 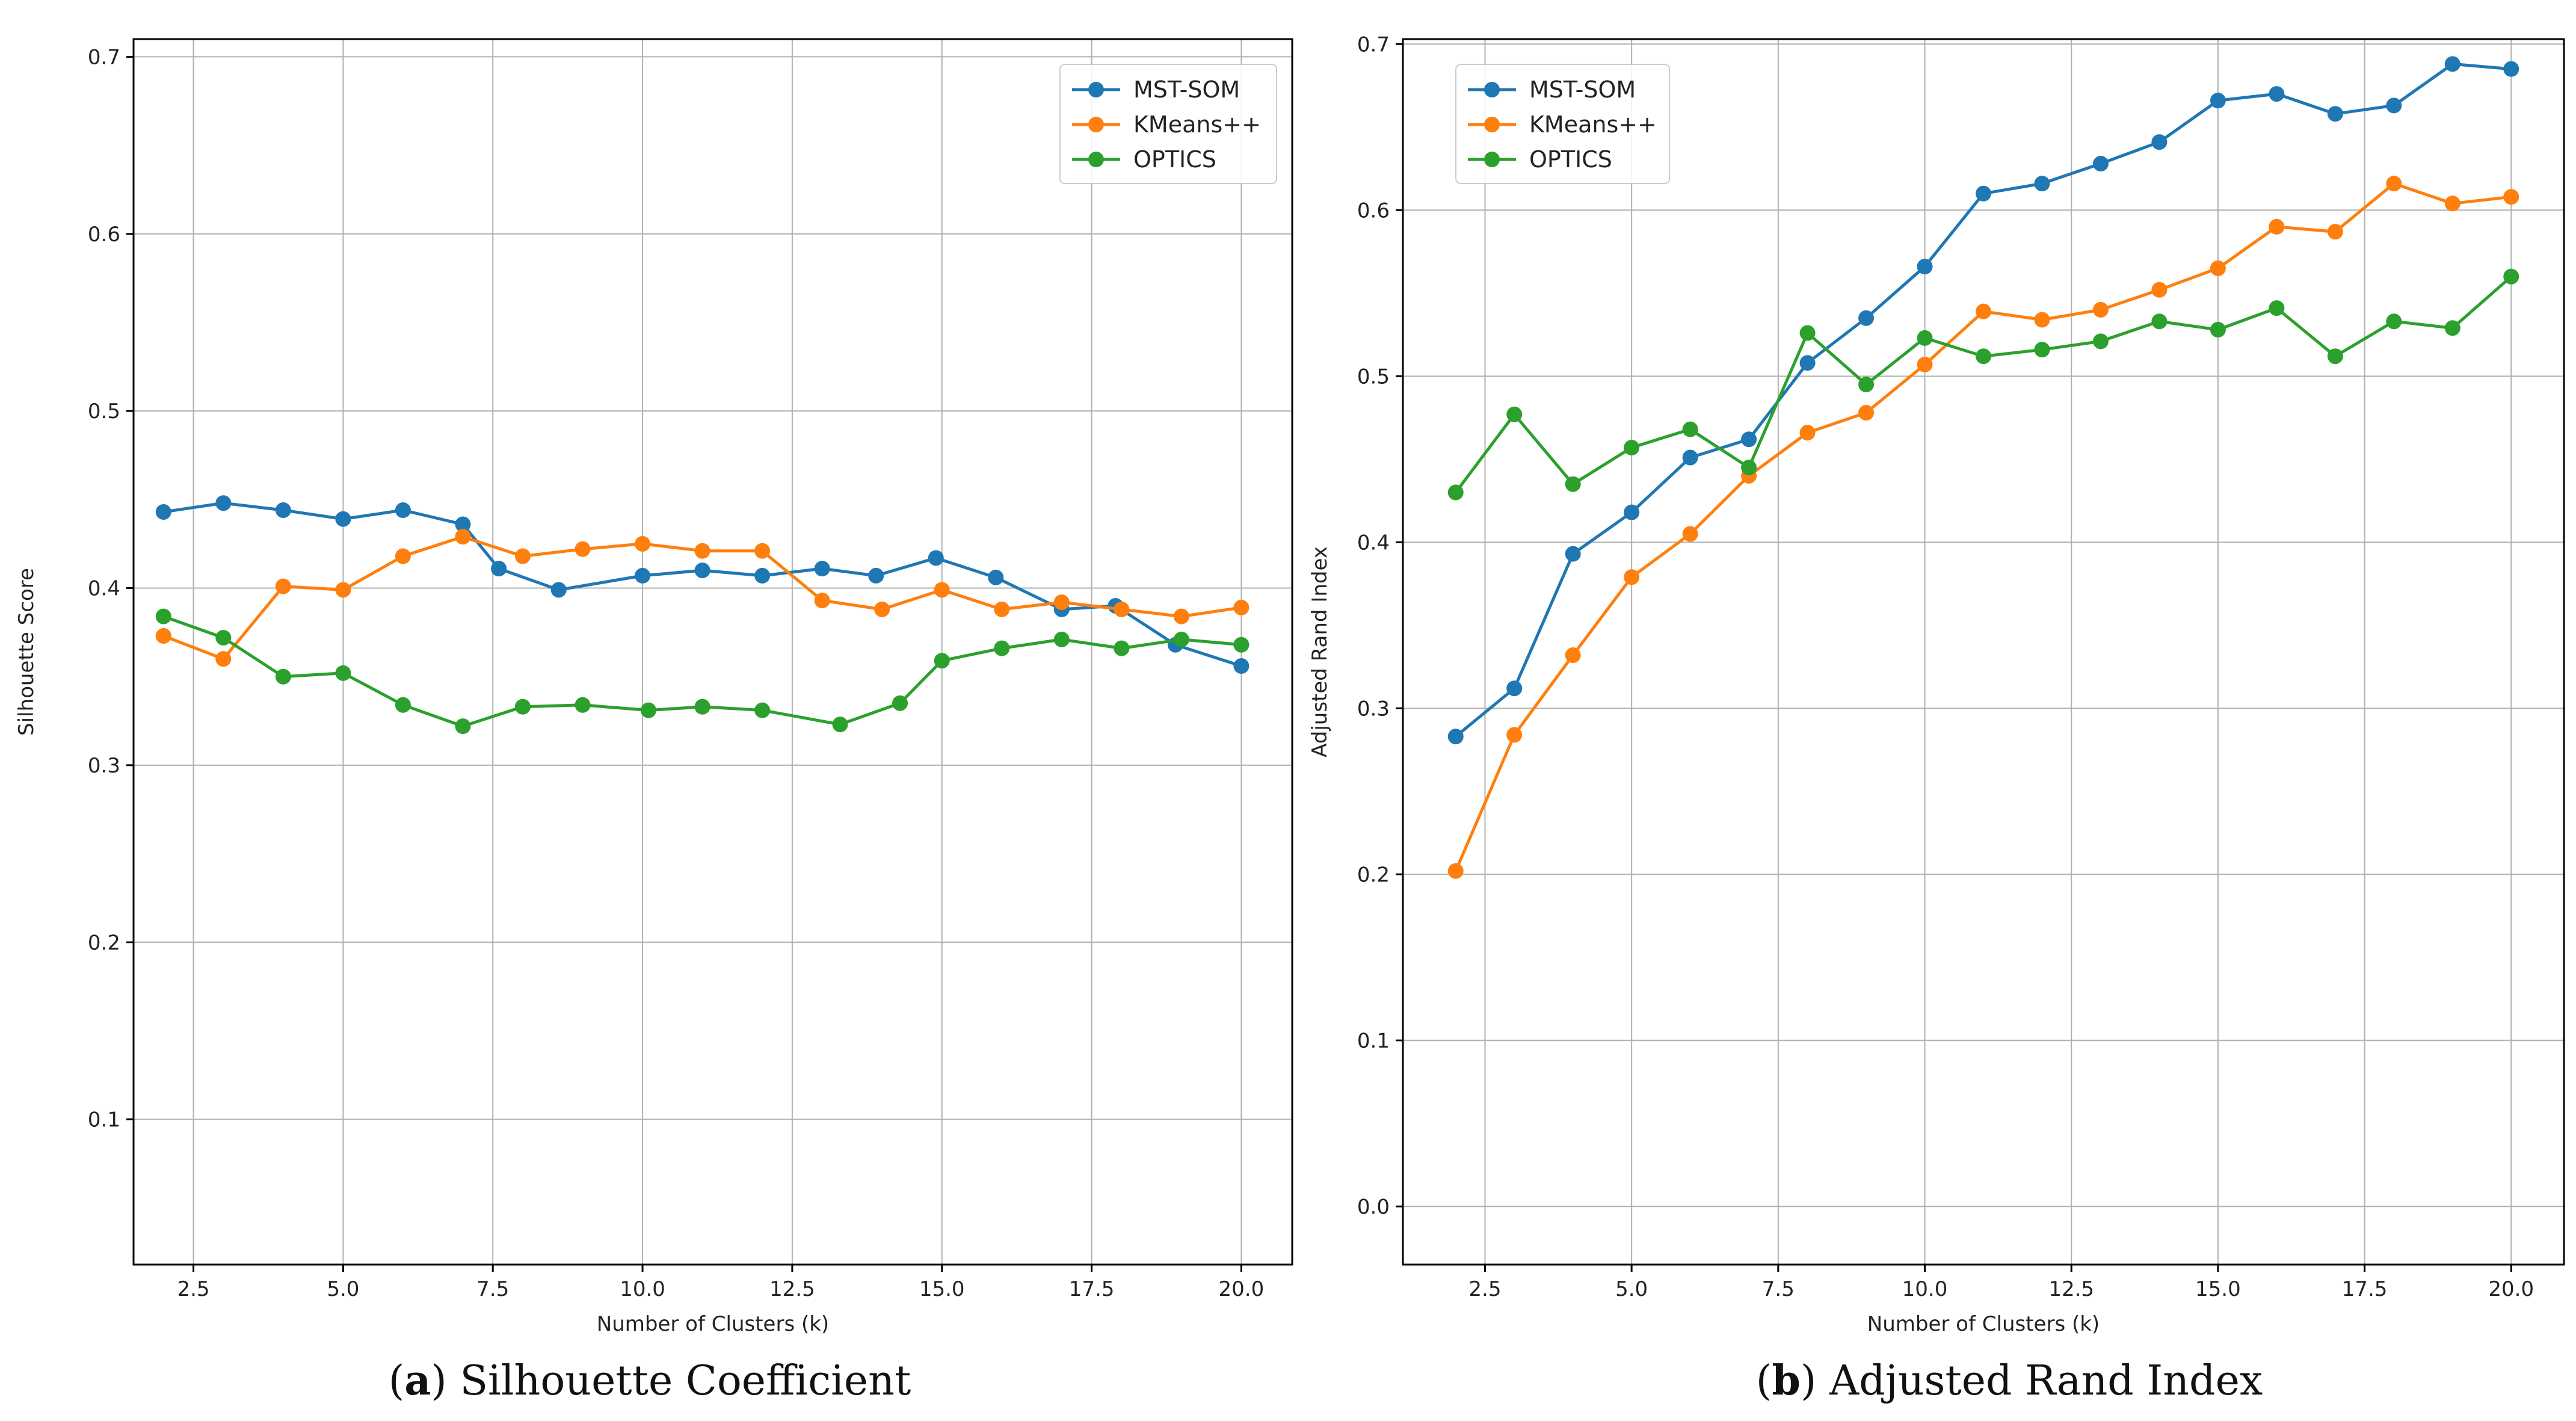 What do you see at coordinates (2009, 1381) in the screenshot?
I see `caption-b: (b) Adjusted Rand Index` at bounding box center [2009, 1381].